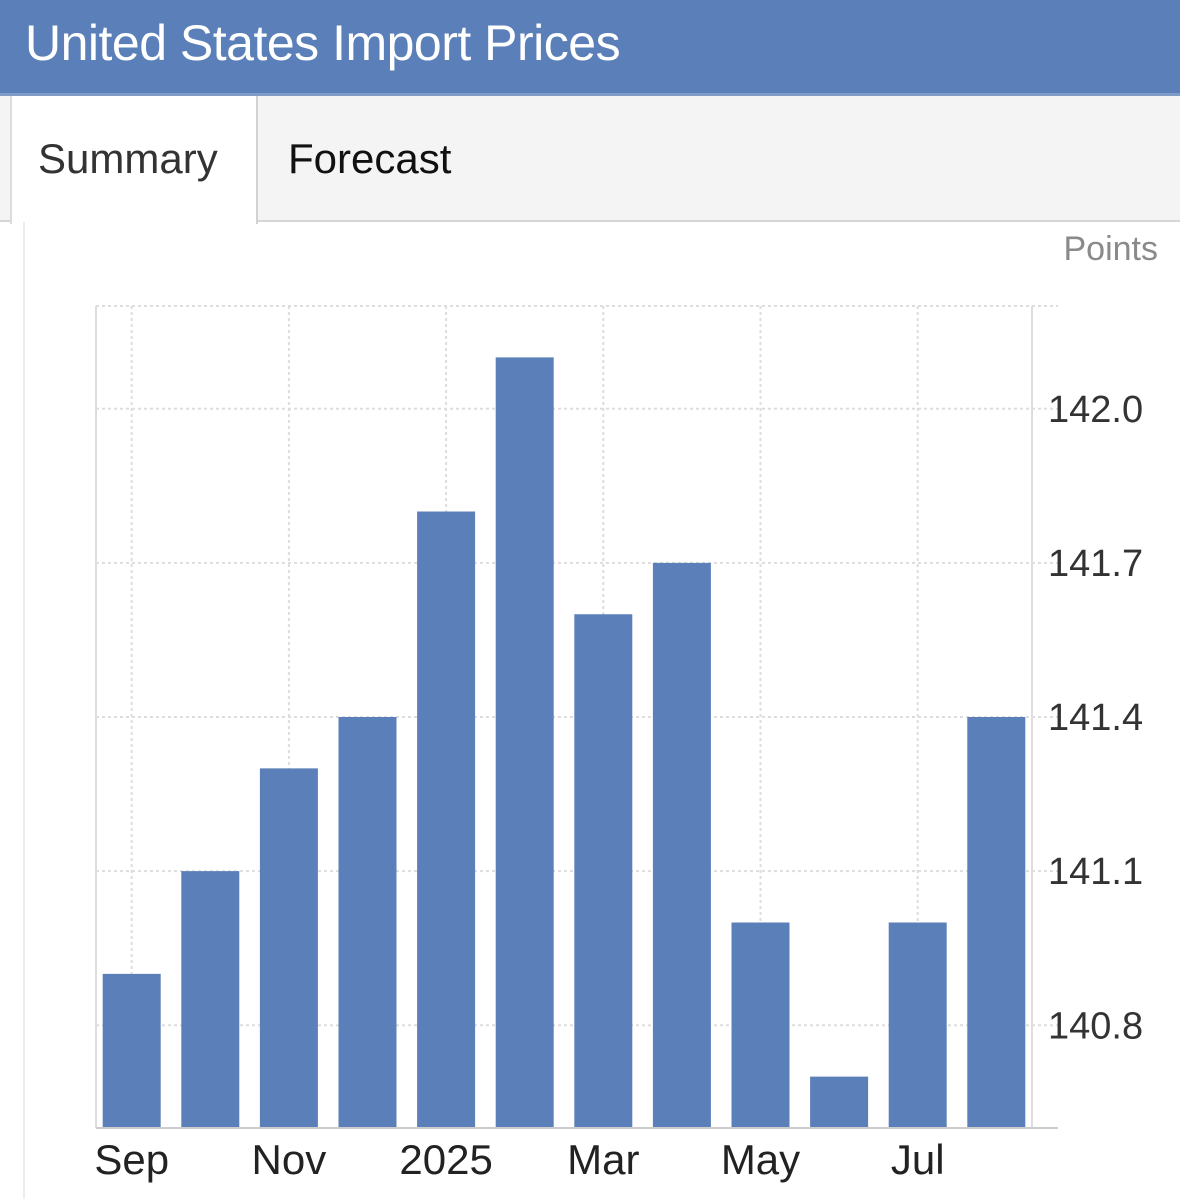 The width and height of the screenshot is (1180, 1204). Describe the element at coordinates (134, 160) in the screenshot. I see `tab-summary: Summary` at that location.